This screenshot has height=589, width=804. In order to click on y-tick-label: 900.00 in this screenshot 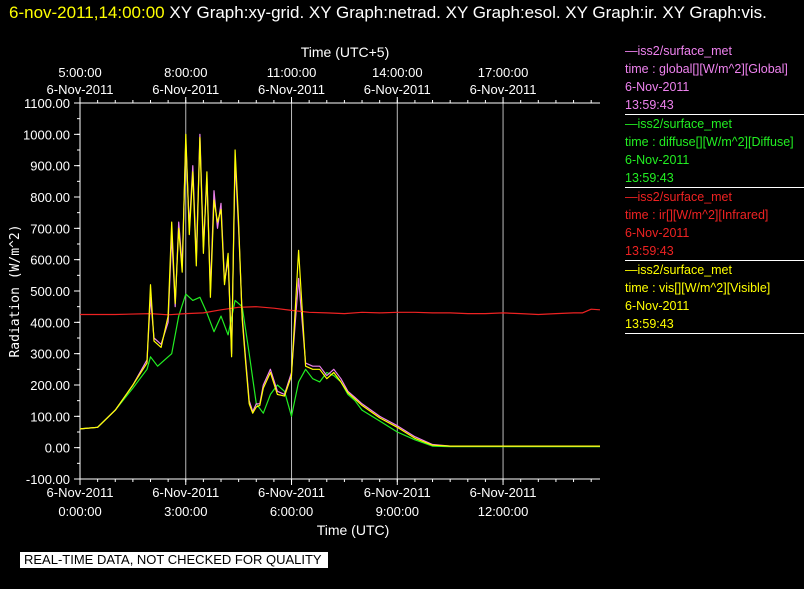, I will do `click(50, 166)`.